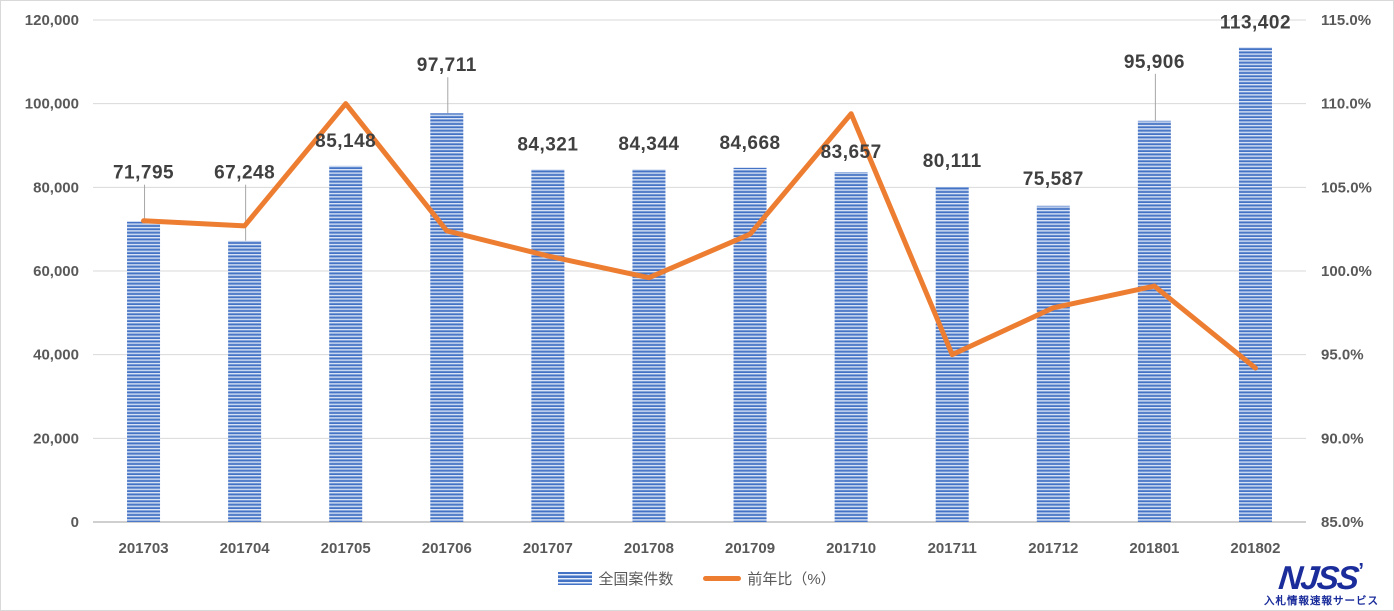 This screenshot has height=611, width=1394. I want to click on right-axis-tick-label: 105.0%, so click(1346, 187).